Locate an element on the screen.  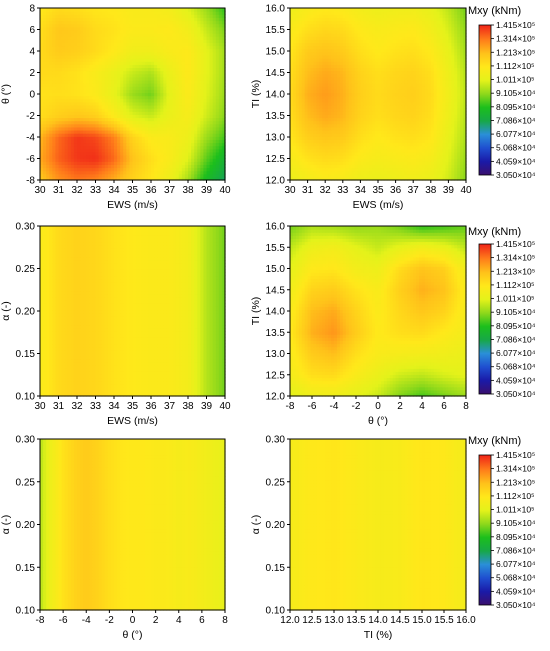
y-tick-label: 8 is located at coordinates (32, 9).